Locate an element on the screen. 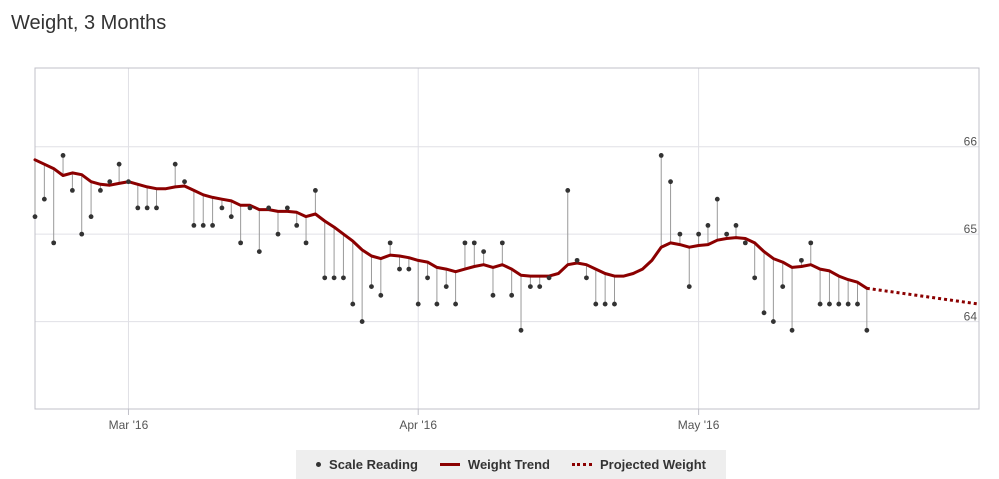  y-tick-label: 66 is located at coordinates (971, 142).